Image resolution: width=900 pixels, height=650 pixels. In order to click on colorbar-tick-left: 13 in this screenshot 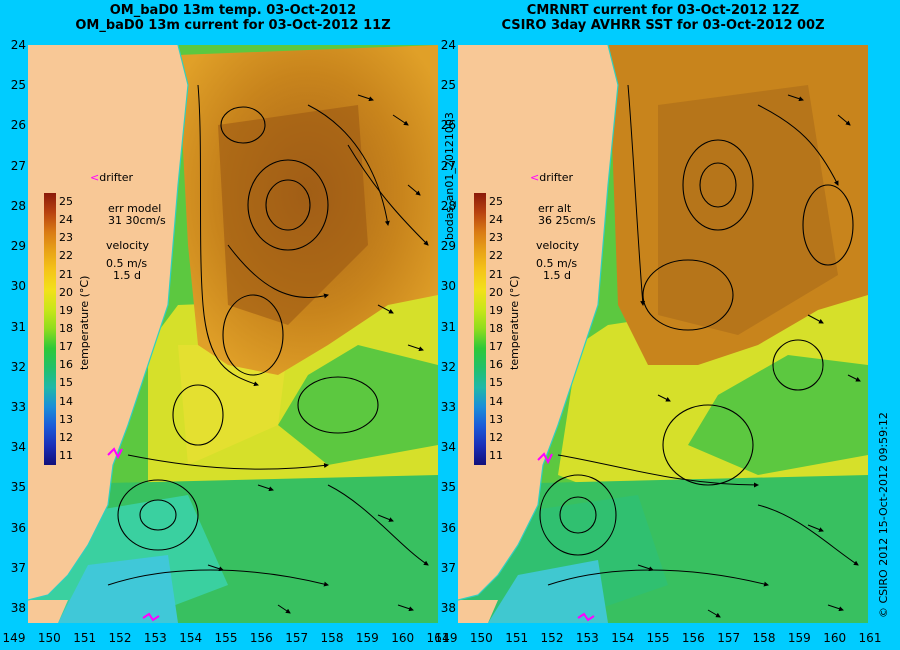, I will do `click(66, 419)`.